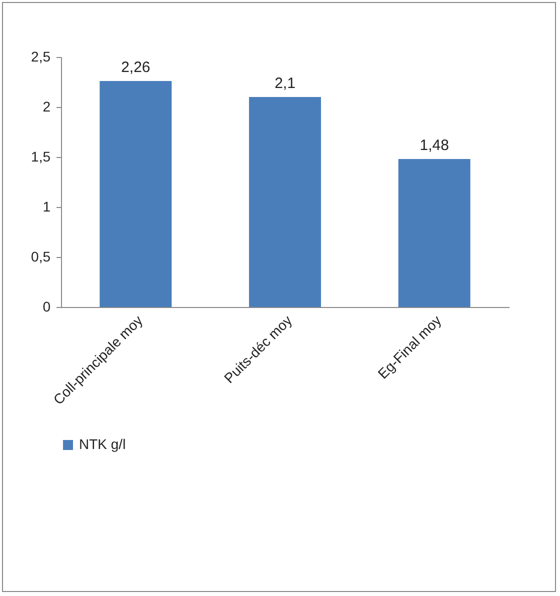 The image size is (560, 596). I want to click on data-label: 2,26, so click(135, 67).